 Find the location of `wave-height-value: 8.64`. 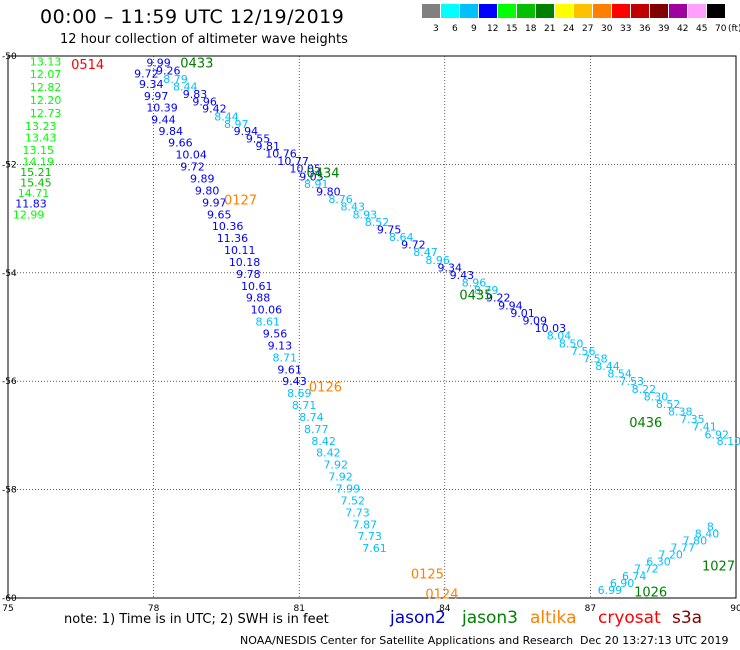

wave-height-value: 8.64 is located at coordinates (401, 237).